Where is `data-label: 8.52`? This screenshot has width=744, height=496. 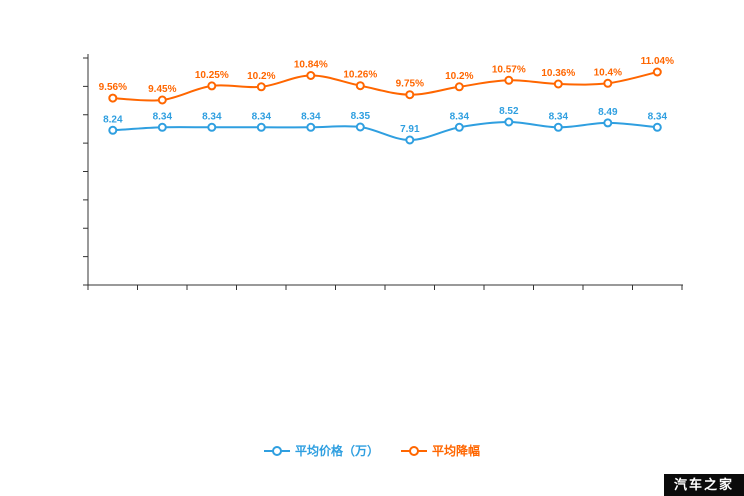 data-label: 8.52 is located at coordinates (509, 111).